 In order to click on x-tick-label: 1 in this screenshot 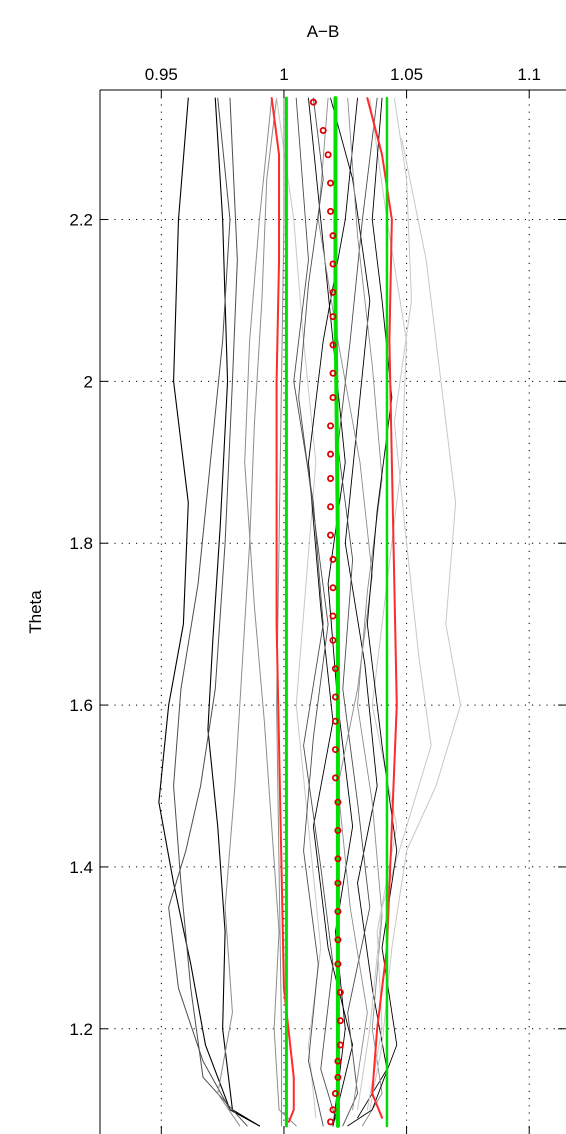, I will do `click(283, 74)`.